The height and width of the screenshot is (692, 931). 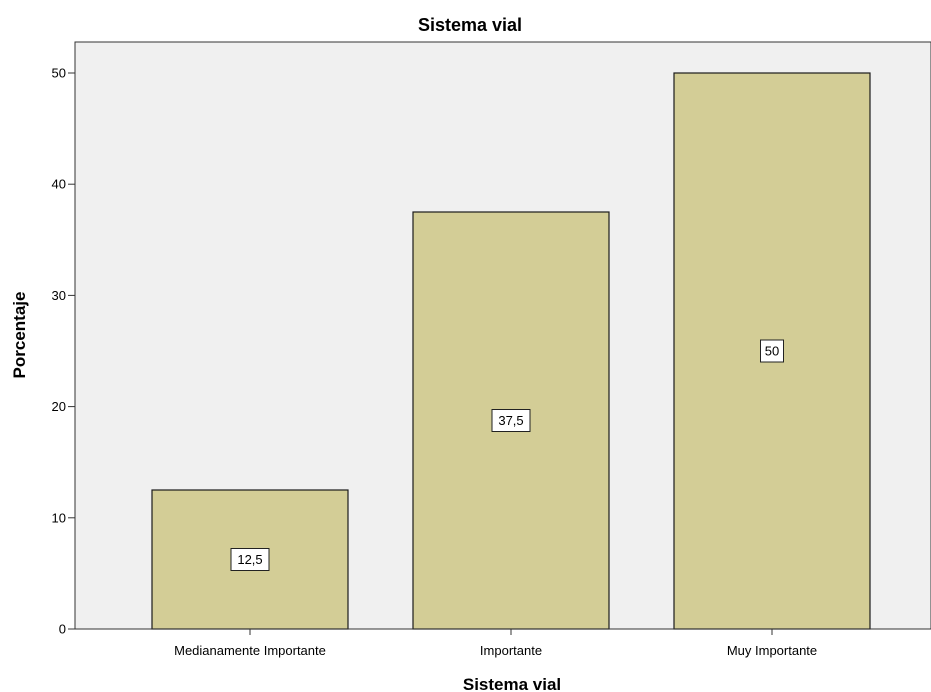 What do you see at coordinates (64, 339) in the screenshot?
I see `y-axis: 0 10 20 30 40 50` at bounding box center [64, 339].